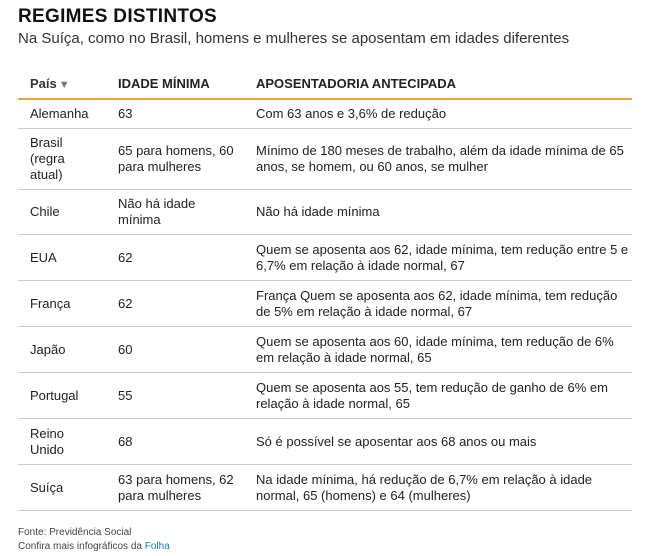 The image size is (653, 556). What do you see at coordinates (125, 349) in the screenshot?
I see `cell-idade-minima: 60` at bounding box center [125, 349].